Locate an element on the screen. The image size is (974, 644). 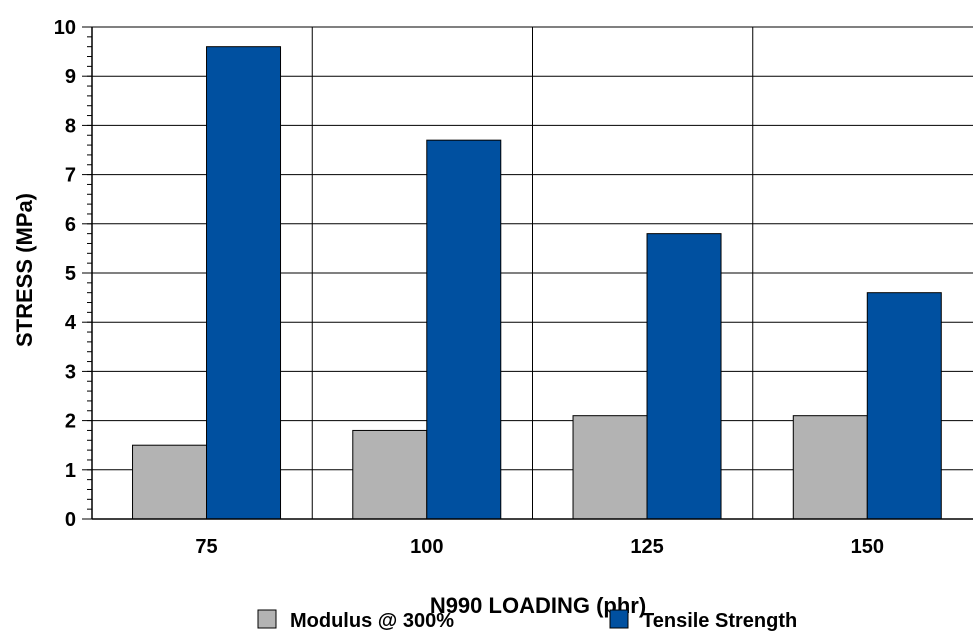
x-tick-label: 150 is located at coordinates (867, 547).